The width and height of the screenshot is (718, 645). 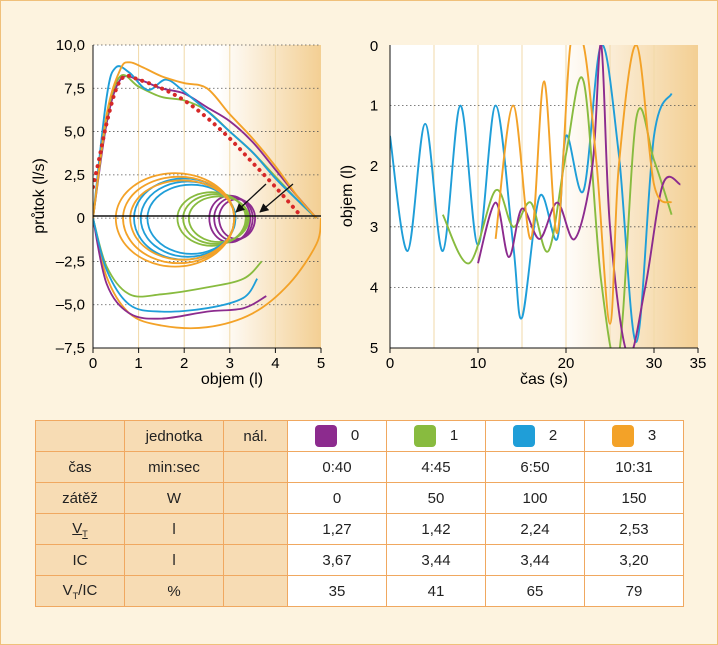 I want to click on chart1-y-tick: 10,0, so click(x=70, y=45).